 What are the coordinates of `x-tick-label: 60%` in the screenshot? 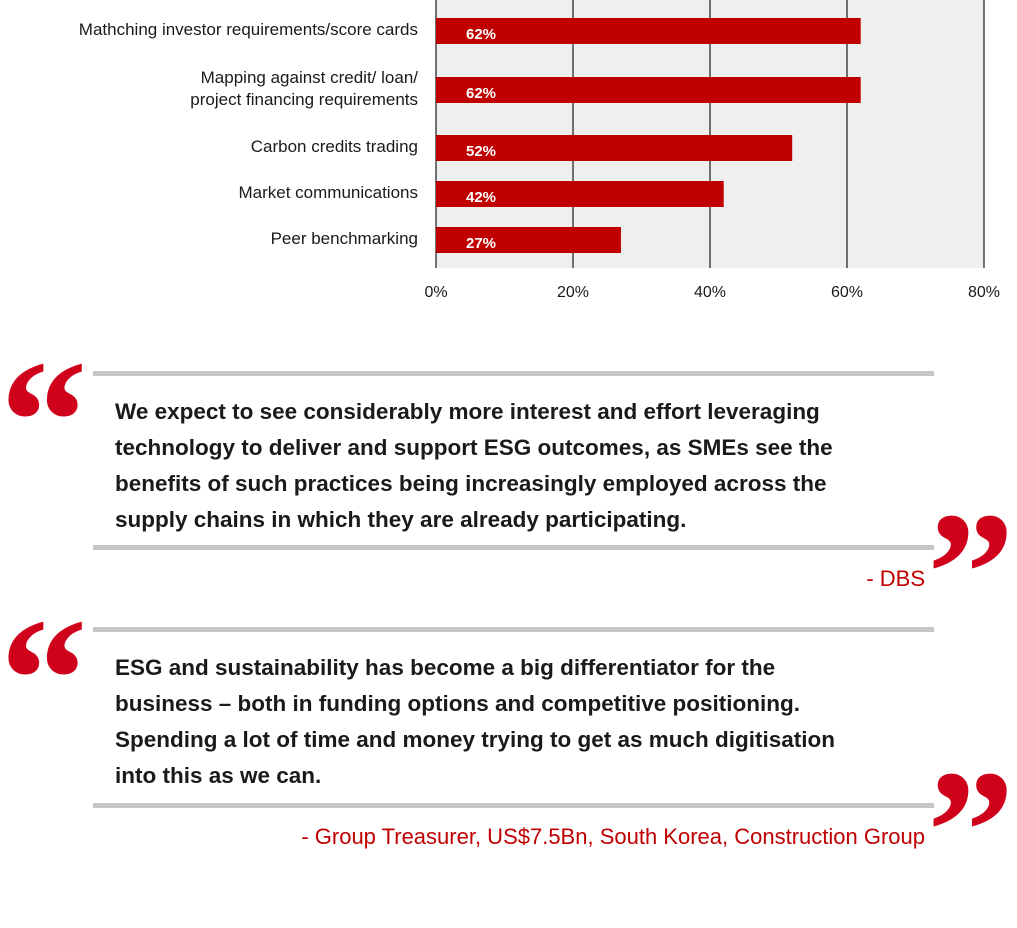 It's located at (847, 292).